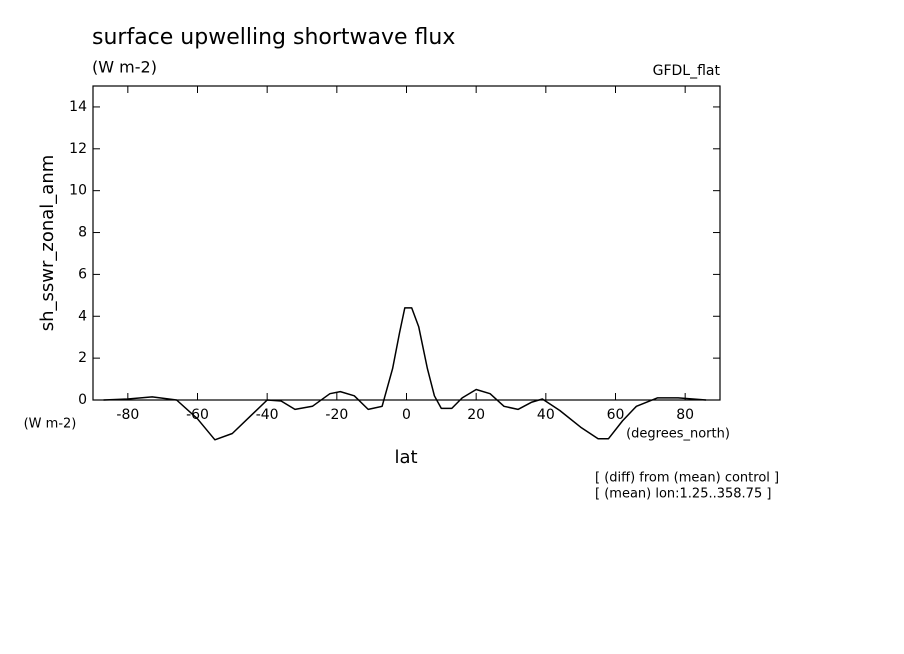 Image resolution: width=904 pixels, height=654 pixels. Describe the element at coordinates (683, 494) in the screenshot. I see `annotation: [ (mean) lon:1.25..358.75 ]` at that location.